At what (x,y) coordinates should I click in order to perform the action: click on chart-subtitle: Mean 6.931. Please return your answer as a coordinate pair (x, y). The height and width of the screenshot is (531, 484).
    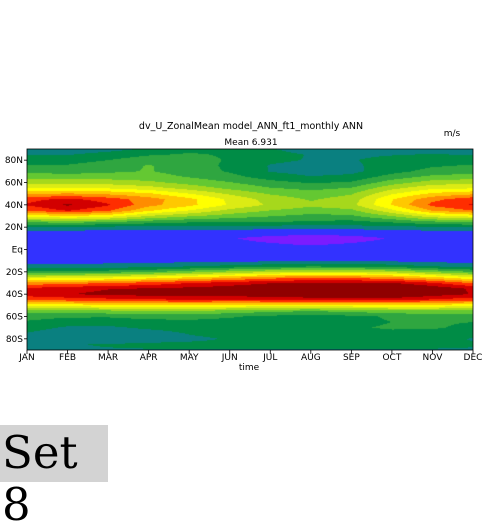
    Looking at the image, I should click on (250, 143).